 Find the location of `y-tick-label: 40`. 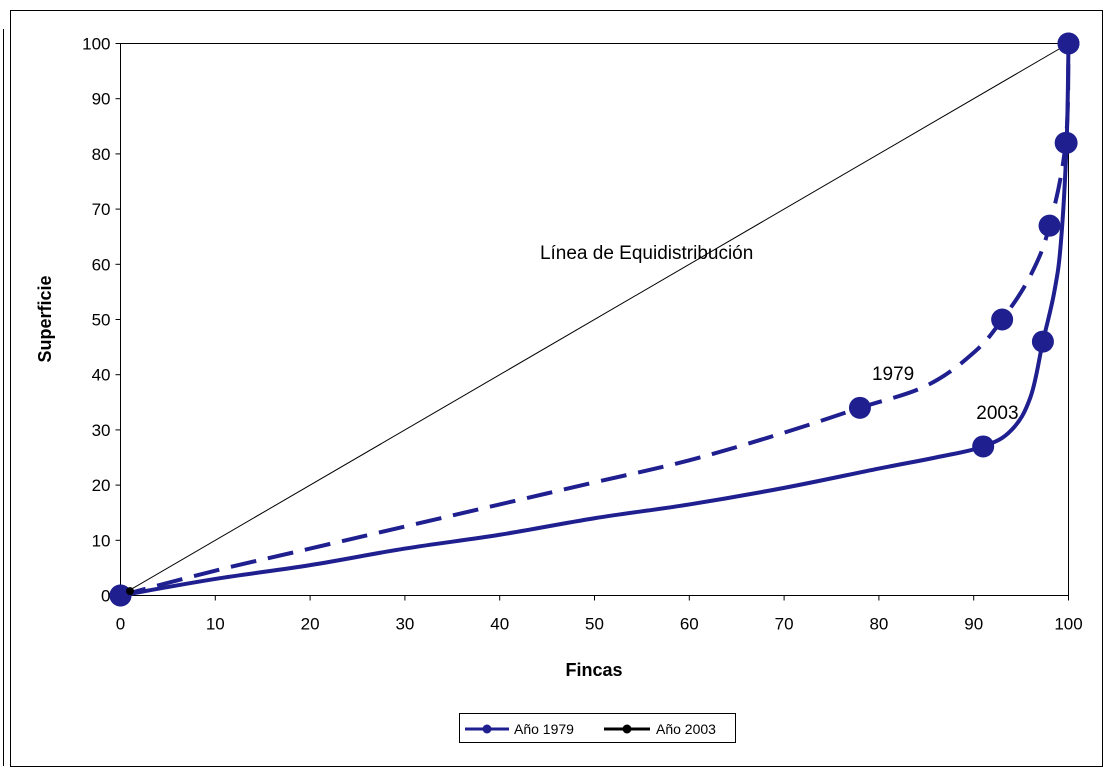

y-tick-label: 40 is located at coordinates (101, 375).